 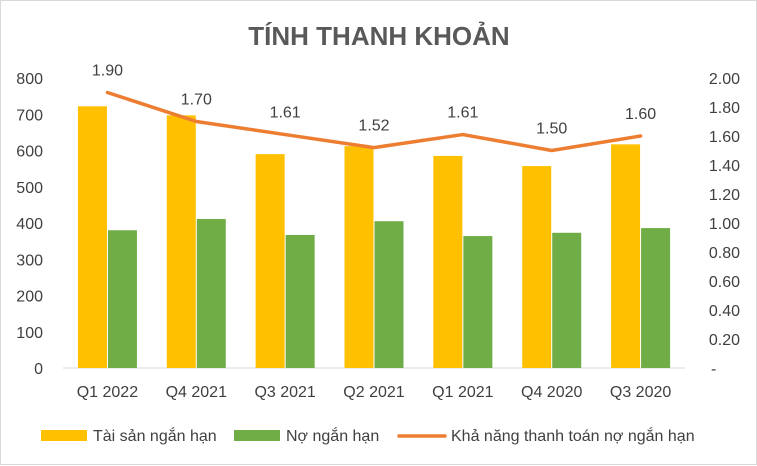 What do you see at coordinates (29, 115) in the screenshot?
I see `left-axis-tick-label: 700` at bounding box center [29, 115].